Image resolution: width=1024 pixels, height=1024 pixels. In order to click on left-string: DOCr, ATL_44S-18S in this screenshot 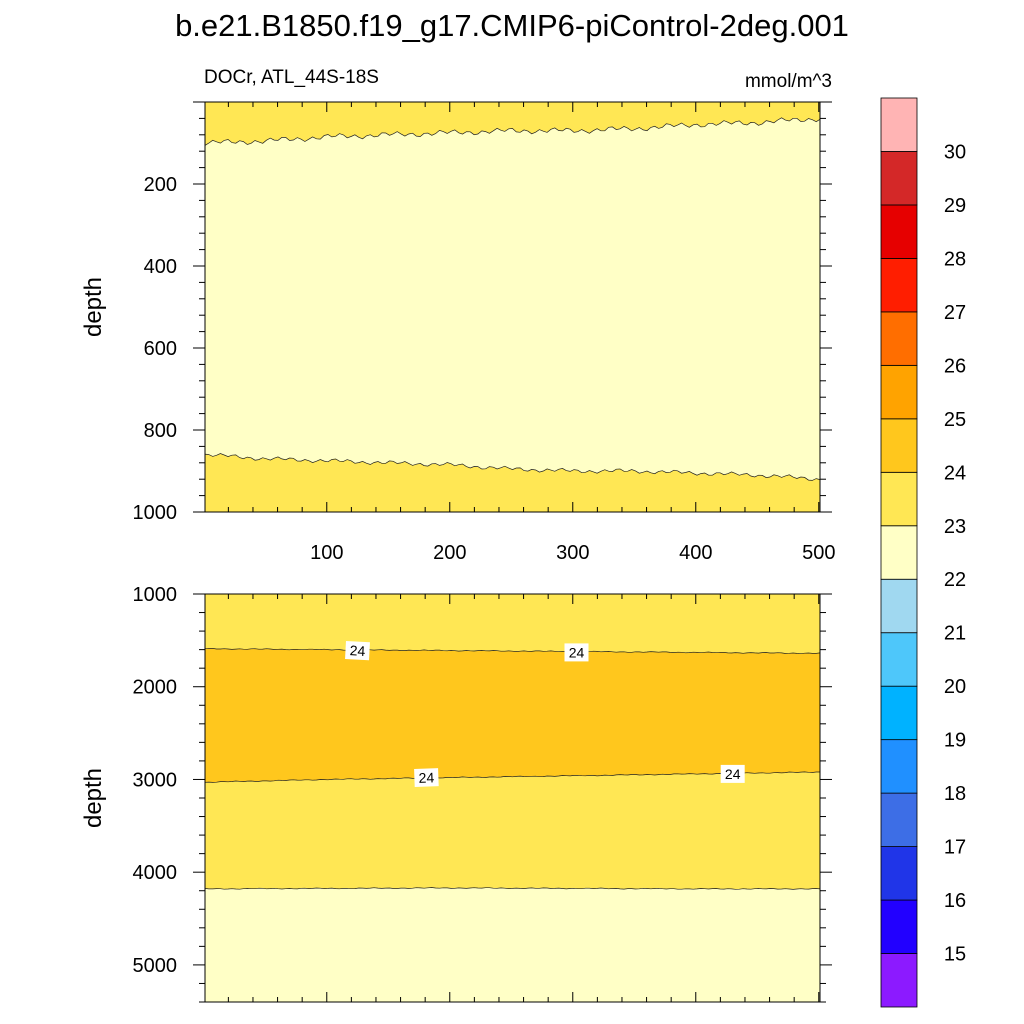, I will do `click(291, 77)`.